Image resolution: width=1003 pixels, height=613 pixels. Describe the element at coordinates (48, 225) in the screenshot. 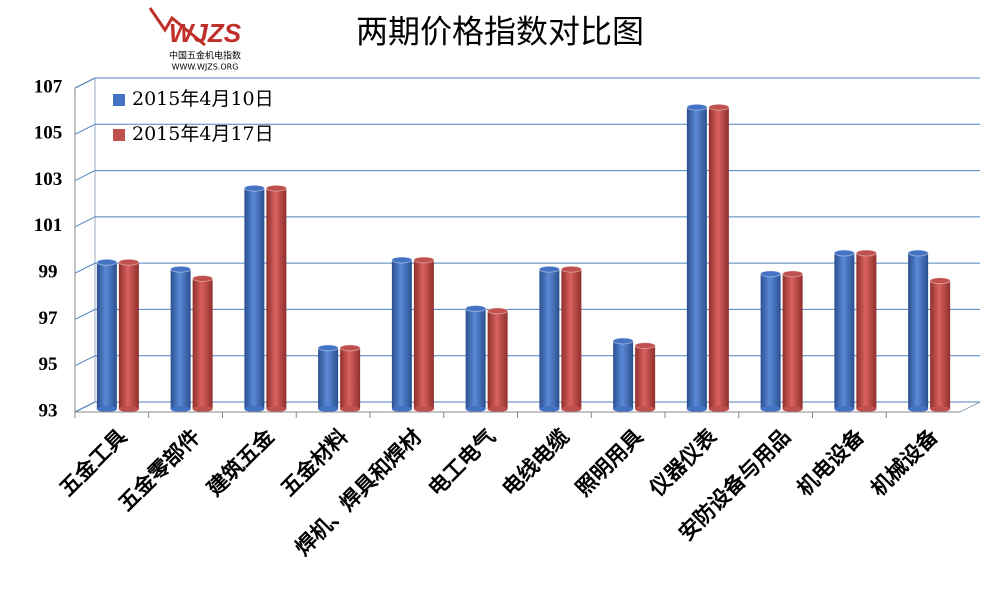

I see `y-tick-label: 101` at that location.